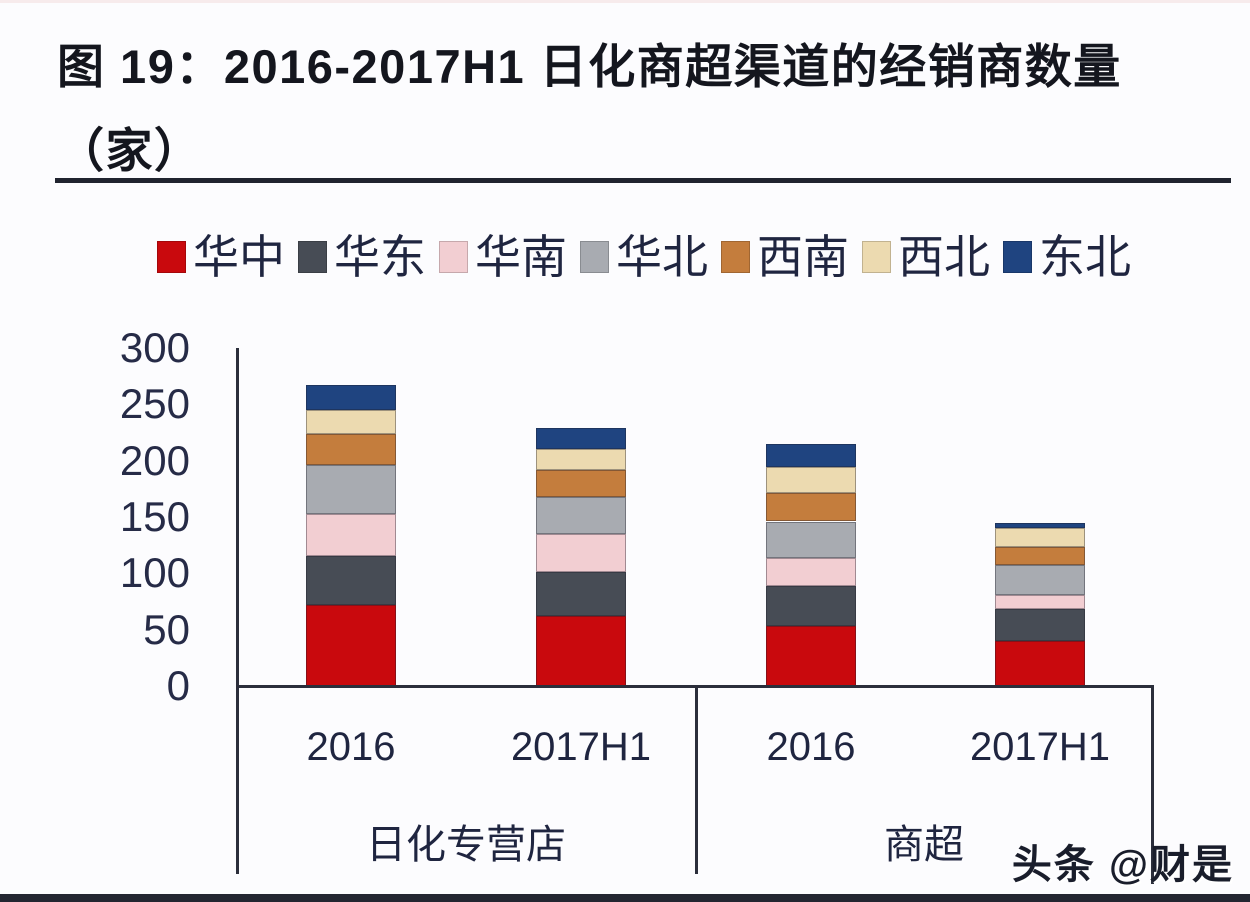 The width and height of the screenshot is (1250, 902). I want to click on figure-title-line1: 图 19：2016-2017H1 日化商超渠道的经销商数量, so click(589, 66).